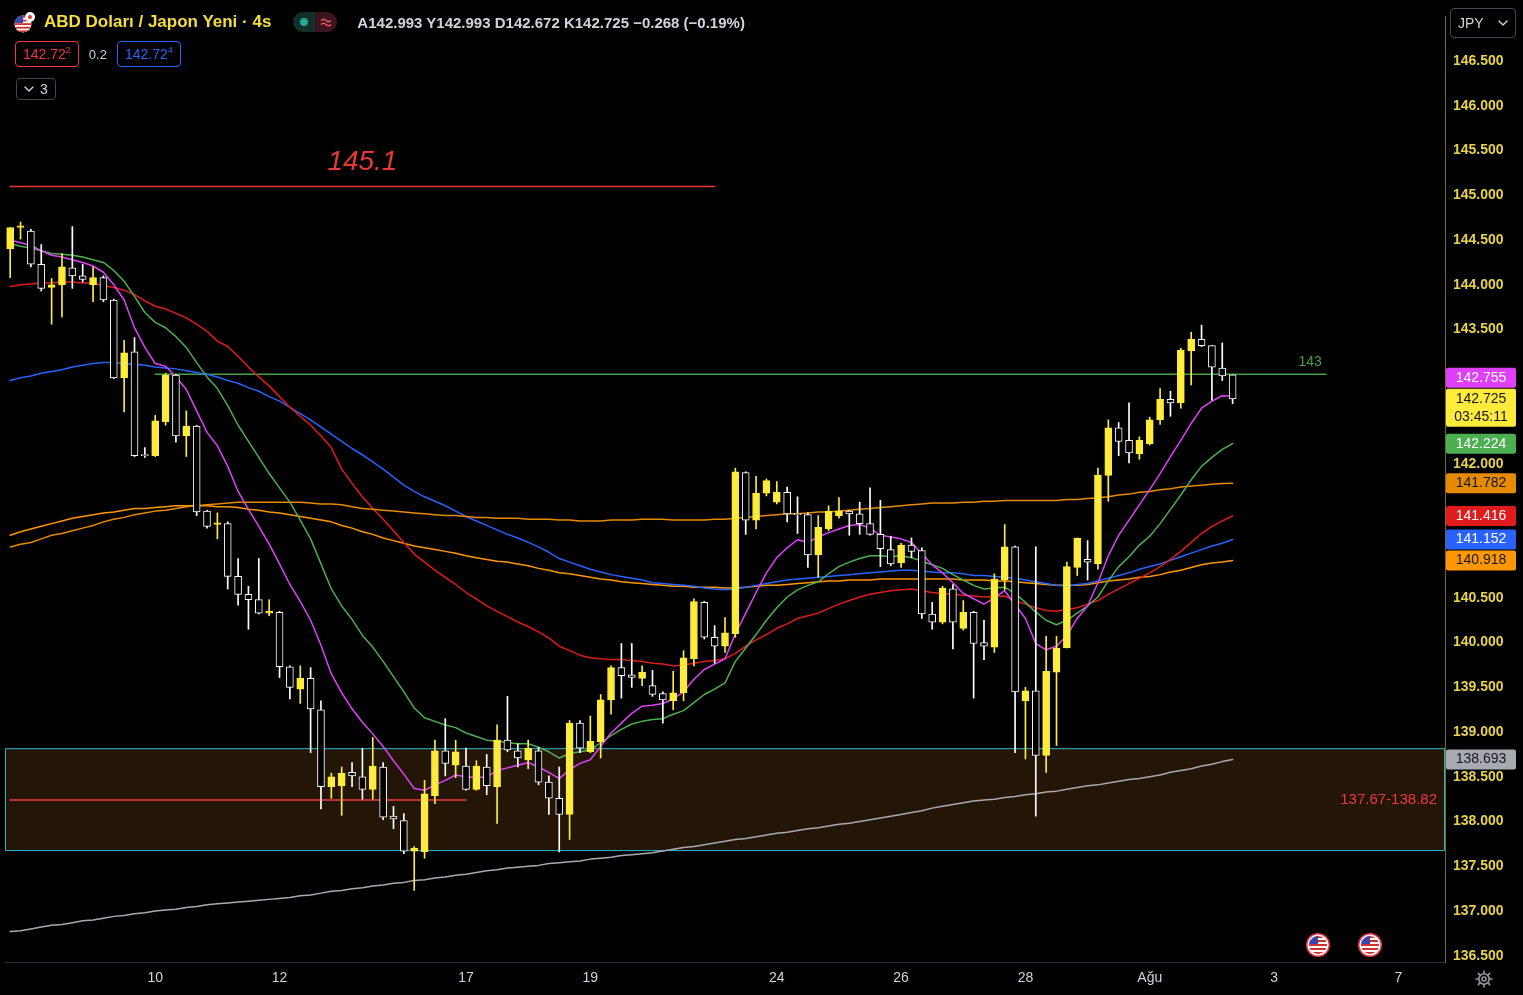 The image size is (1523, 995). What do you see at coordinates (148, 53) in the screenshot?
I see `annotation: 142.72$^{4}$` at bounding box center [148, 53].